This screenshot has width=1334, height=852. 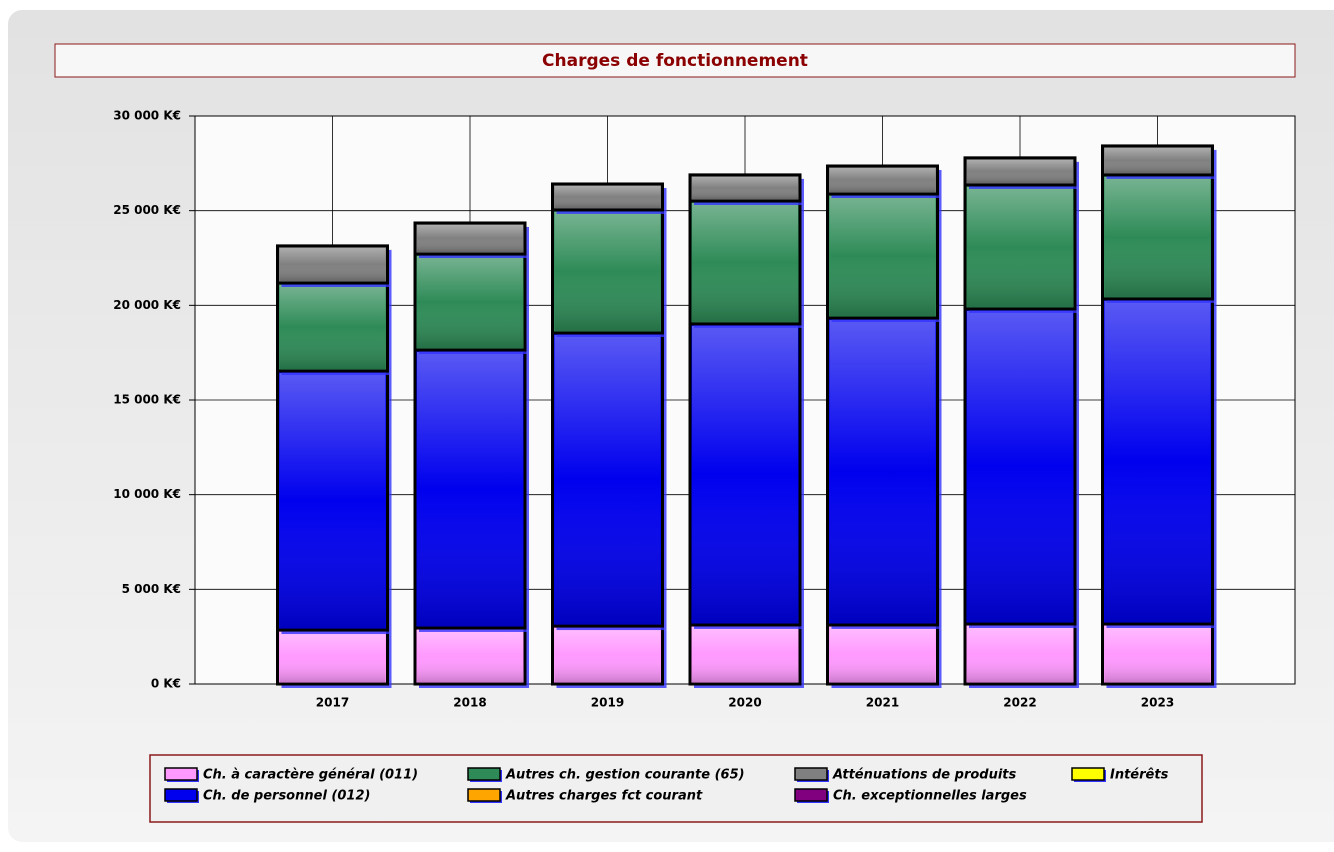 I want to click on x-tick-label: 2017, so click(x=332, y=703).